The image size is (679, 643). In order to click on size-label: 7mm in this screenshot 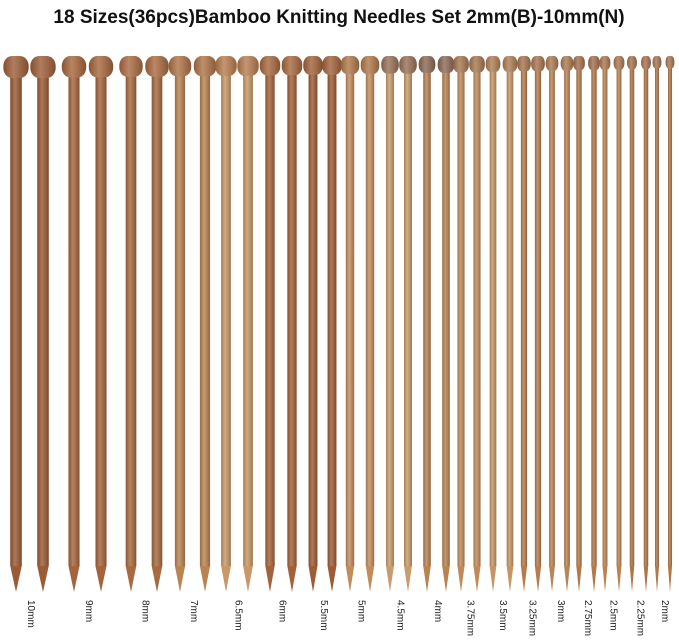, I will do `click(193, 611)`.